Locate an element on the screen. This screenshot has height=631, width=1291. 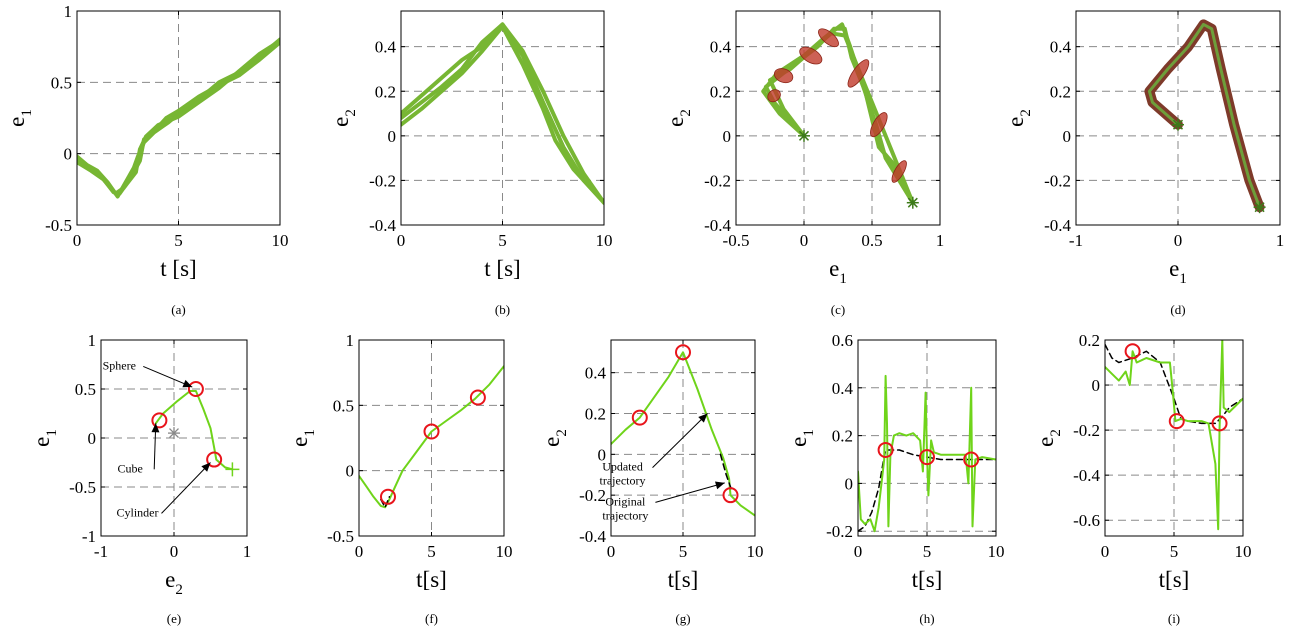
gray-star-stroke is located at coordinates (174, 433).